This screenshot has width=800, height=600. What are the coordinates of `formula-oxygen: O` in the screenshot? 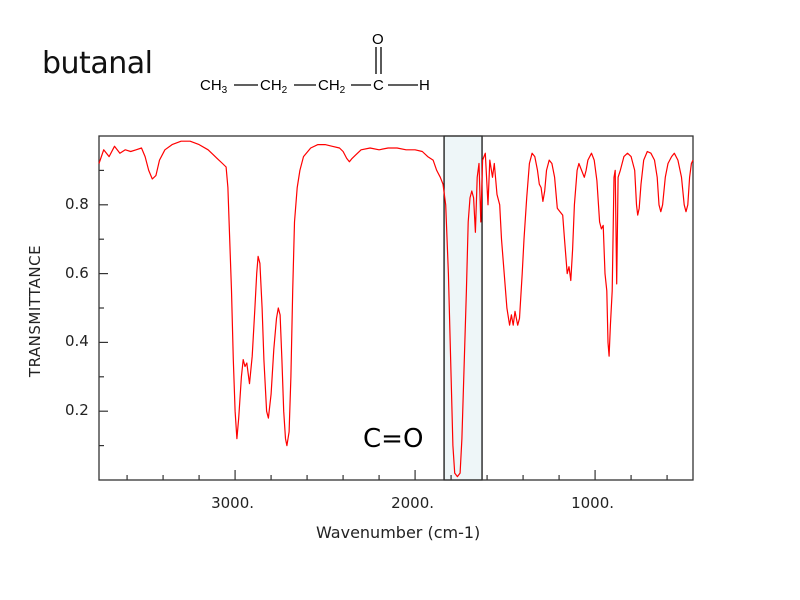 It's located at (378, 39).